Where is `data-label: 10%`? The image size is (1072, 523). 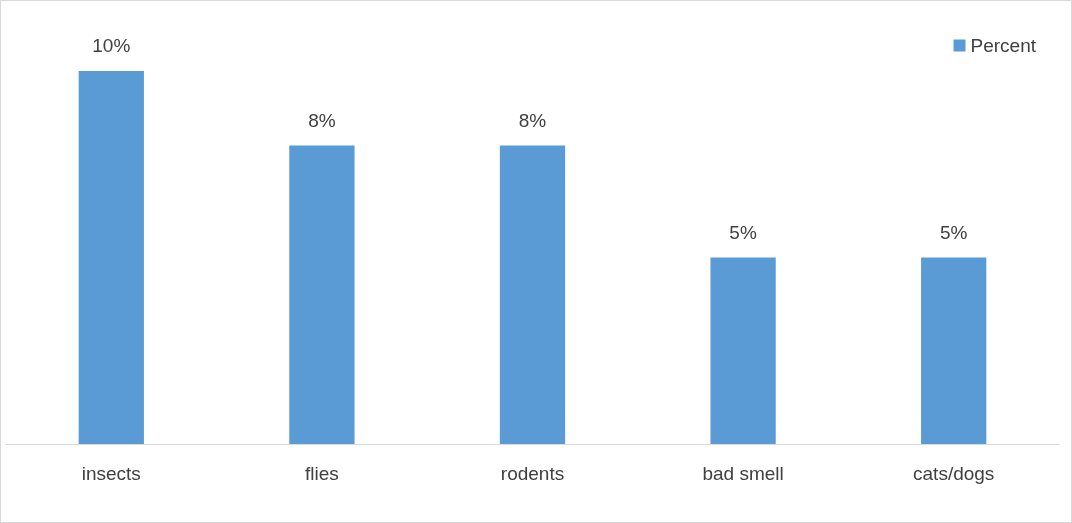 data-label: 10% is located at coordinates (111, 45).